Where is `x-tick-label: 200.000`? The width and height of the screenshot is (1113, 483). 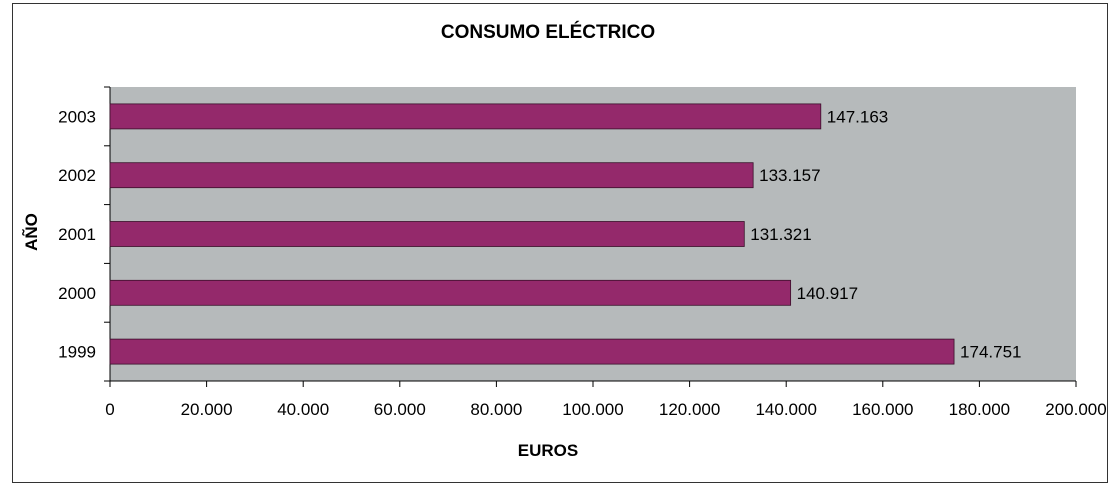
x-tick-label: 200.000 is located at coordinates (1075, 409).